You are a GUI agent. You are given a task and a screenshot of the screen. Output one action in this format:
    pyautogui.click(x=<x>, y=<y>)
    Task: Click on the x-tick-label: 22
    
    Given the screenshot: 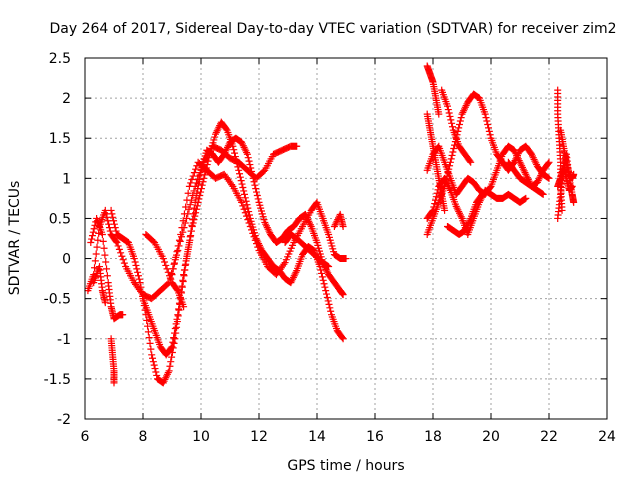 What is the action you would take?
    pyautogui.click(x=549, y=437)
    